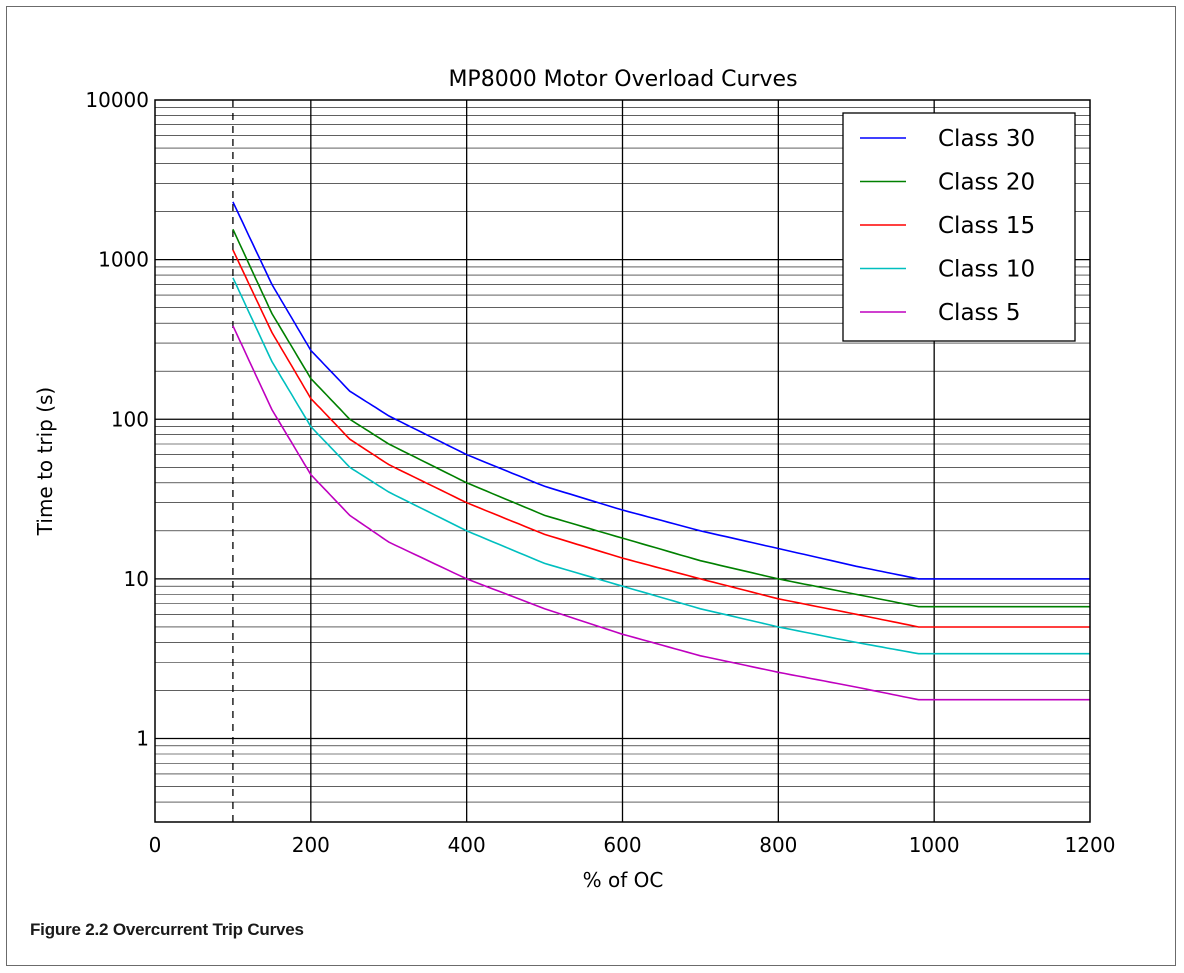  I want to click on x-tick-label: 400, so click(467, 845).